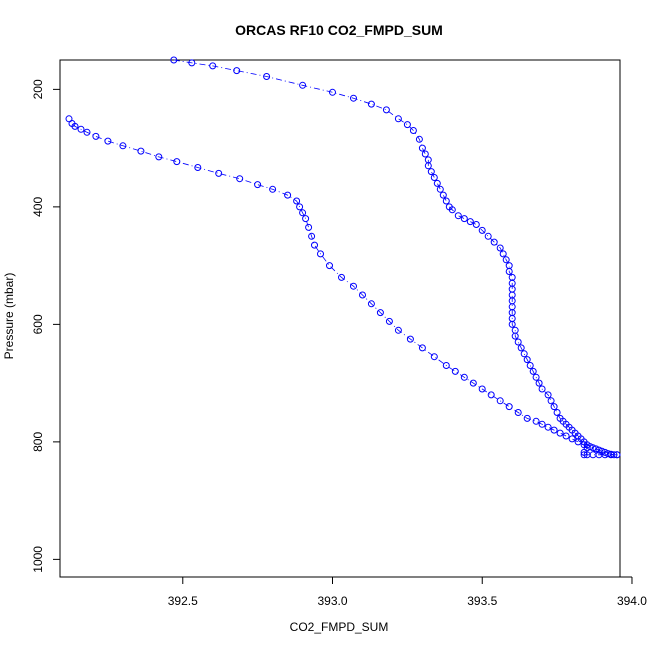  Describe the element at coordinates (38, 89) in the screenshot. I see `y-tick-label: 200` at that location.